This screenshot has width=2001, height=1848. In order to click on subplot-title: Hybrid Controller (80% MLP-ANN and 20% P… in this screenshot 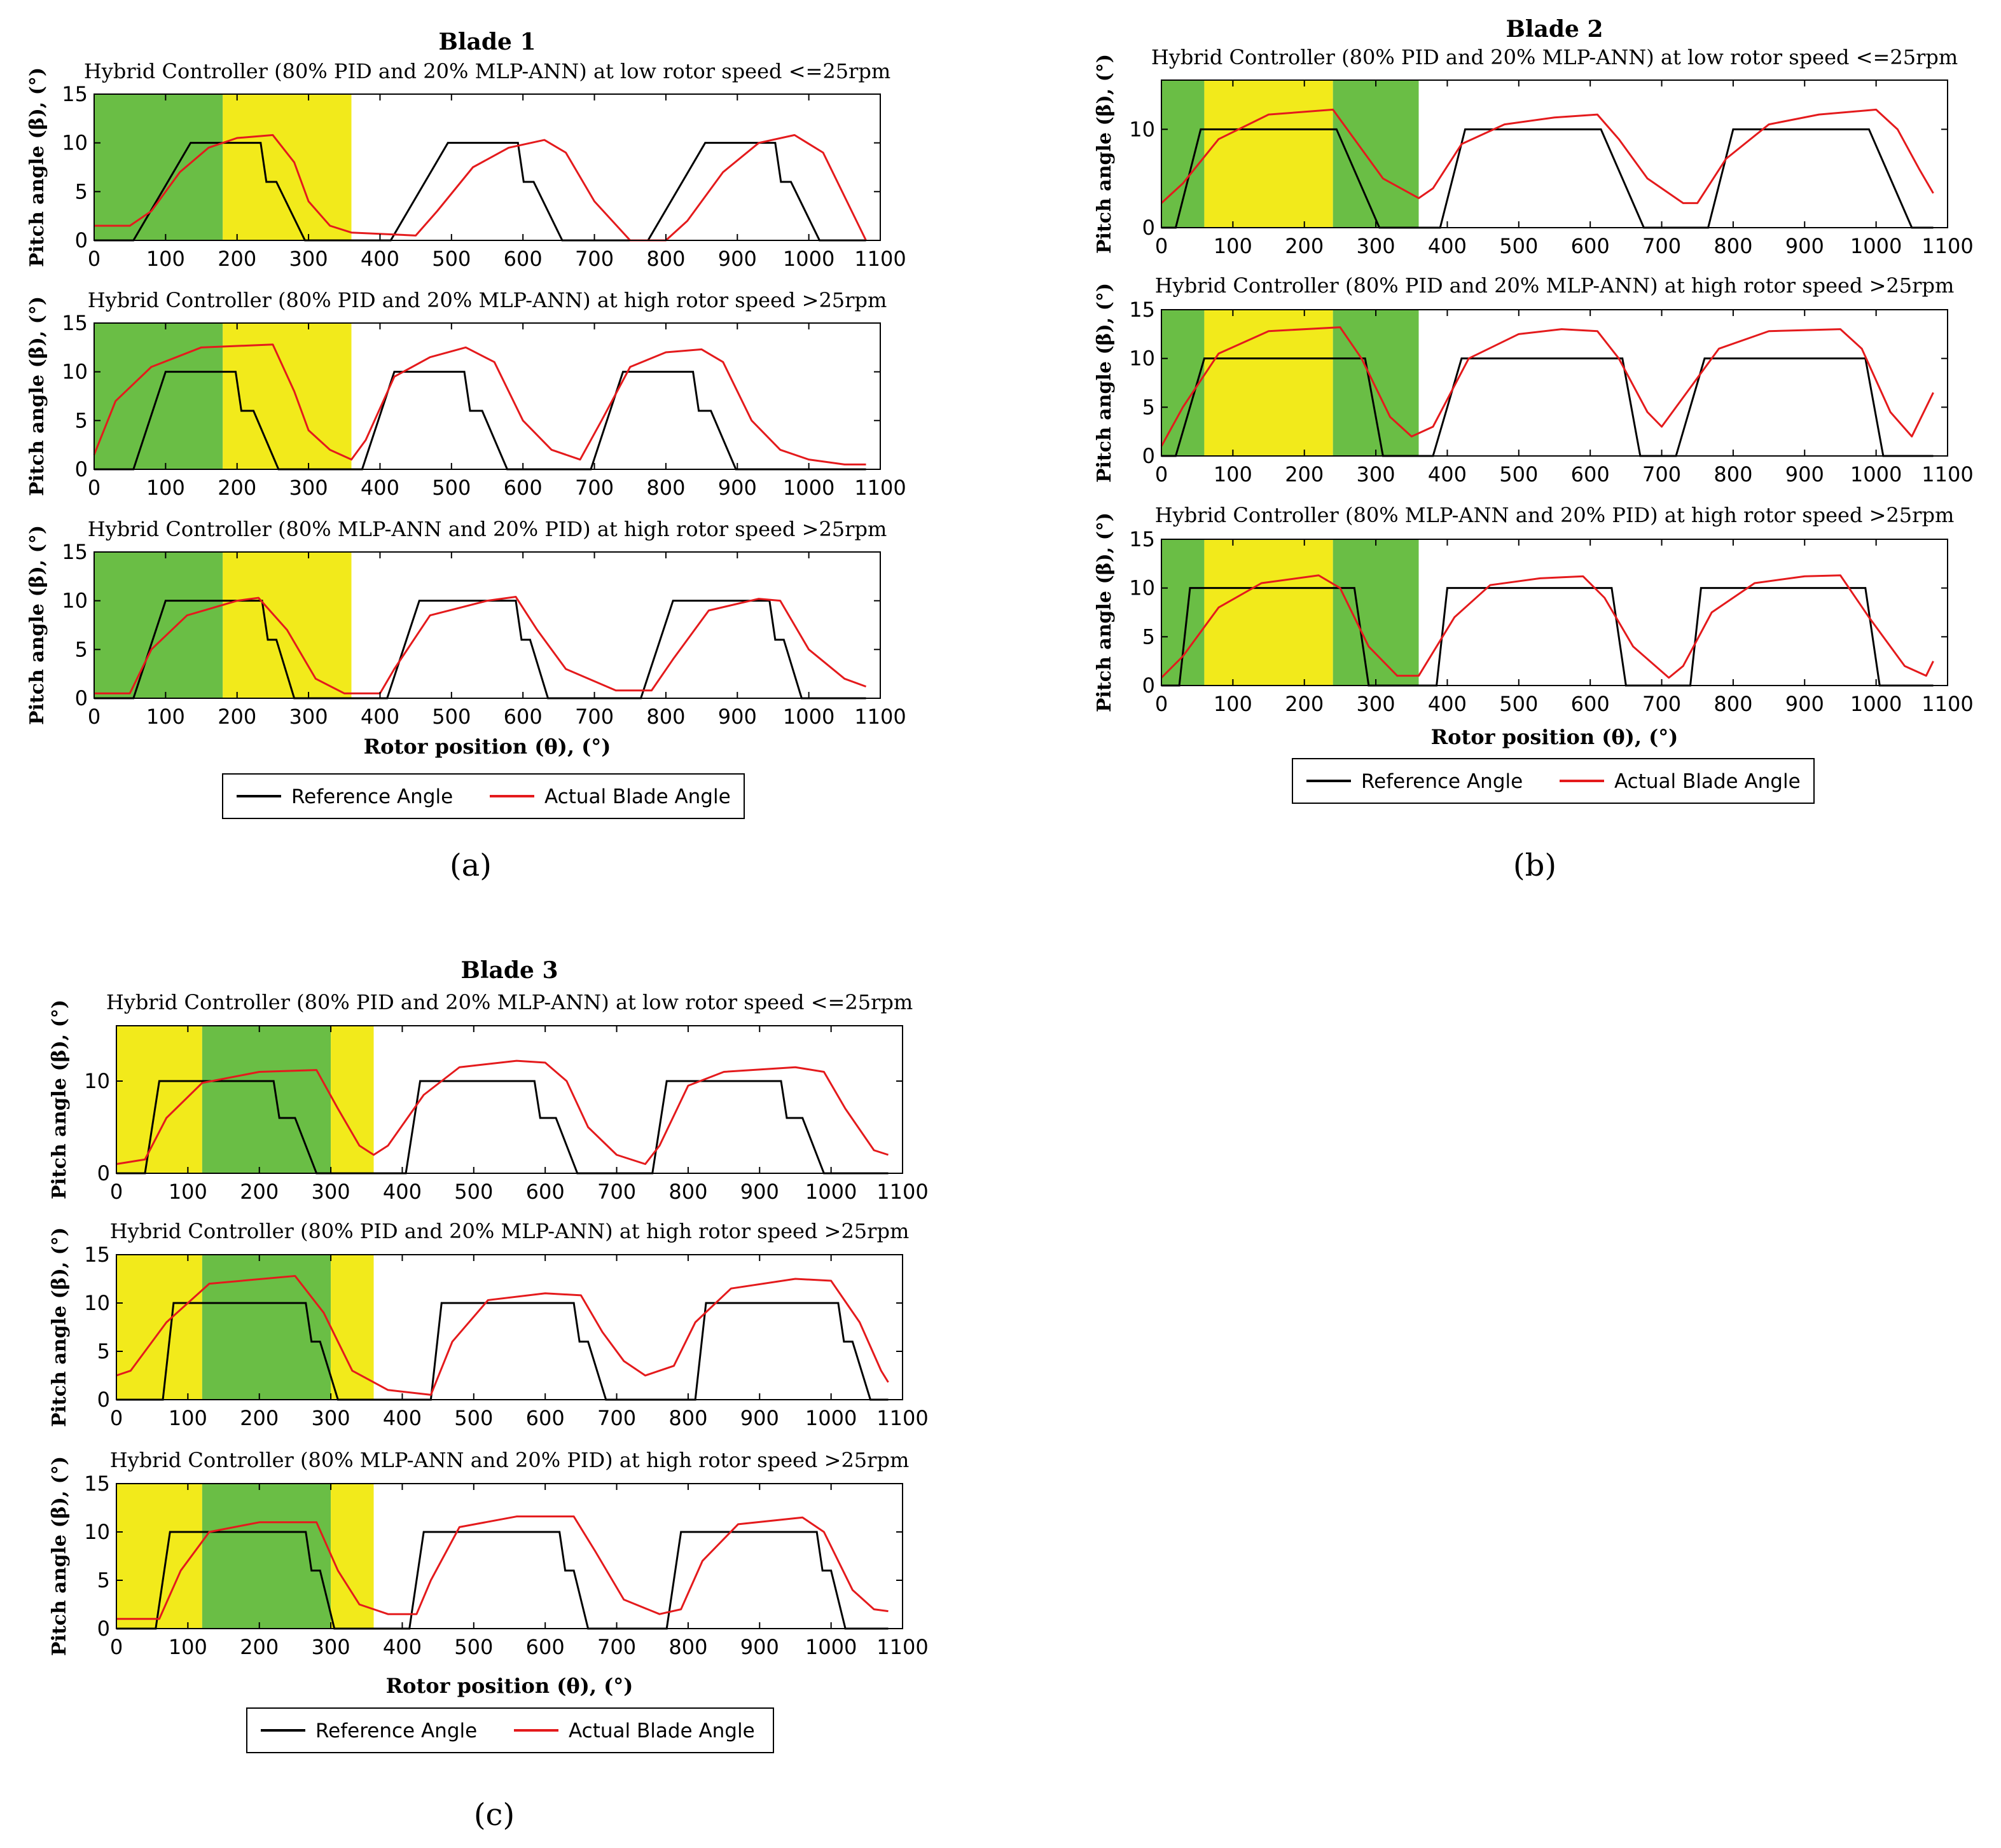, I will do `click(510, 1460)`.